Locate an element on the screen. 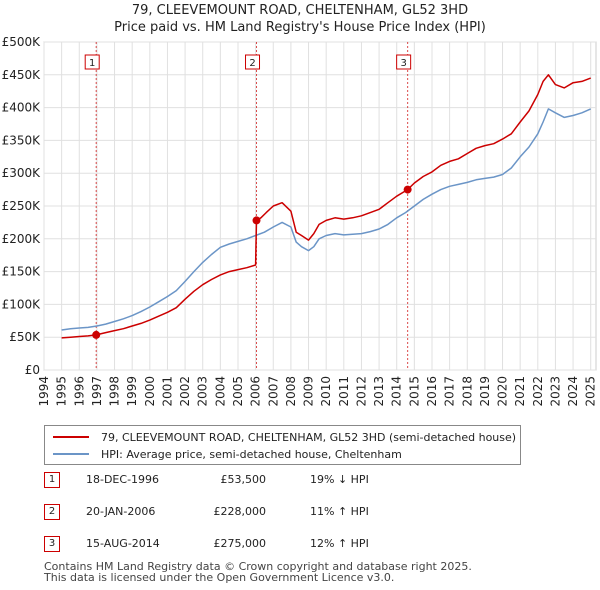 The height and width of the screenshot is (590, 600). sale-marker-label: 3 is located at coordinates (403, 63).